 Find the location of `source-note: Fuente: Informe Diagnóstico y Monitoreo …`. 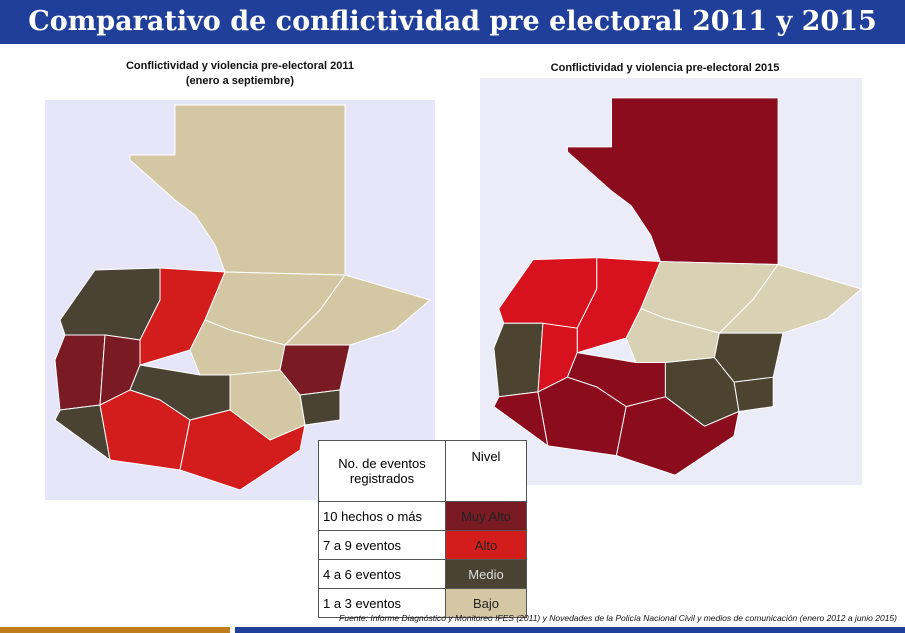

source-note: Fuente: Informe Diagnóstico y Monitoreo … is located at coordinates (618, 618).